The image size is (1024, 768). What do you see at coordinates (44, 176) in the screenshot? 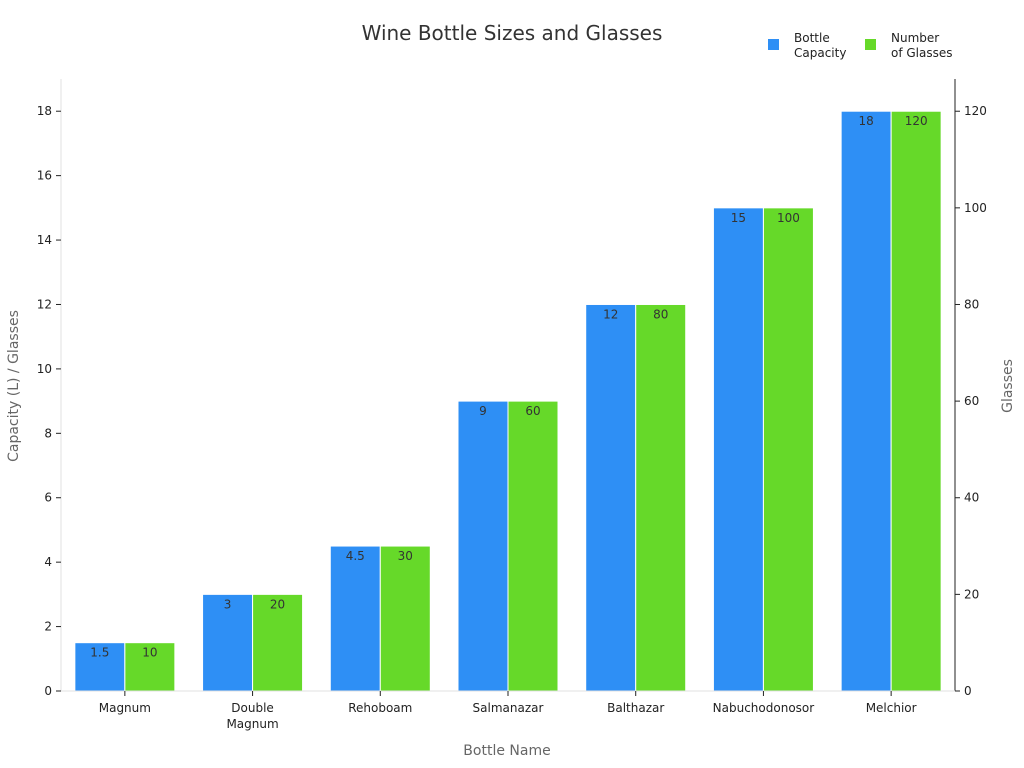
I see `y-tick-label: 16` at bounding box center [44, 176].